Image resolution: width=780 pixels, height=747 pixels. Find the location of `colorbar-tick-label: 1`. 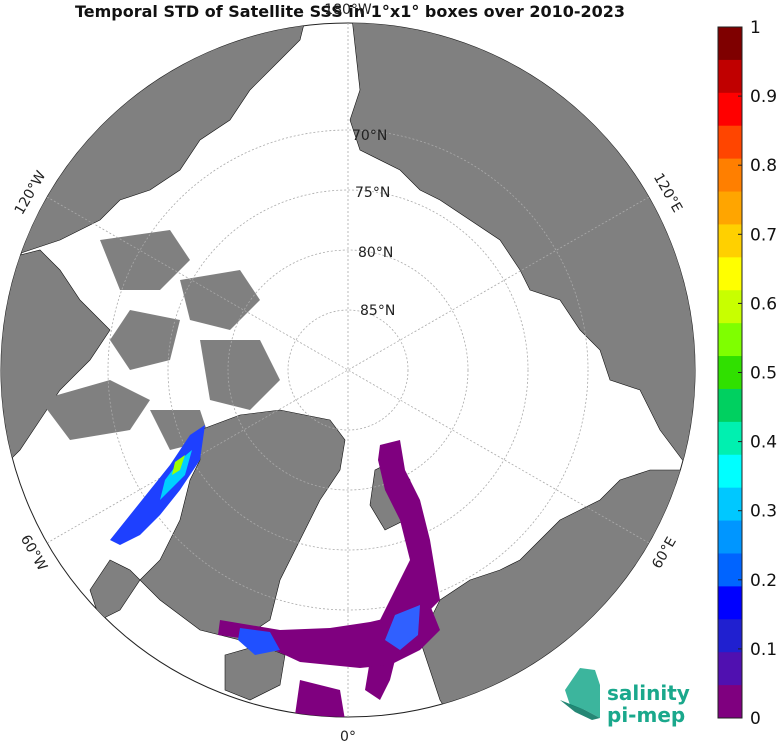

colorbar-tick-label: 1 is located at coordinates (755, 28).